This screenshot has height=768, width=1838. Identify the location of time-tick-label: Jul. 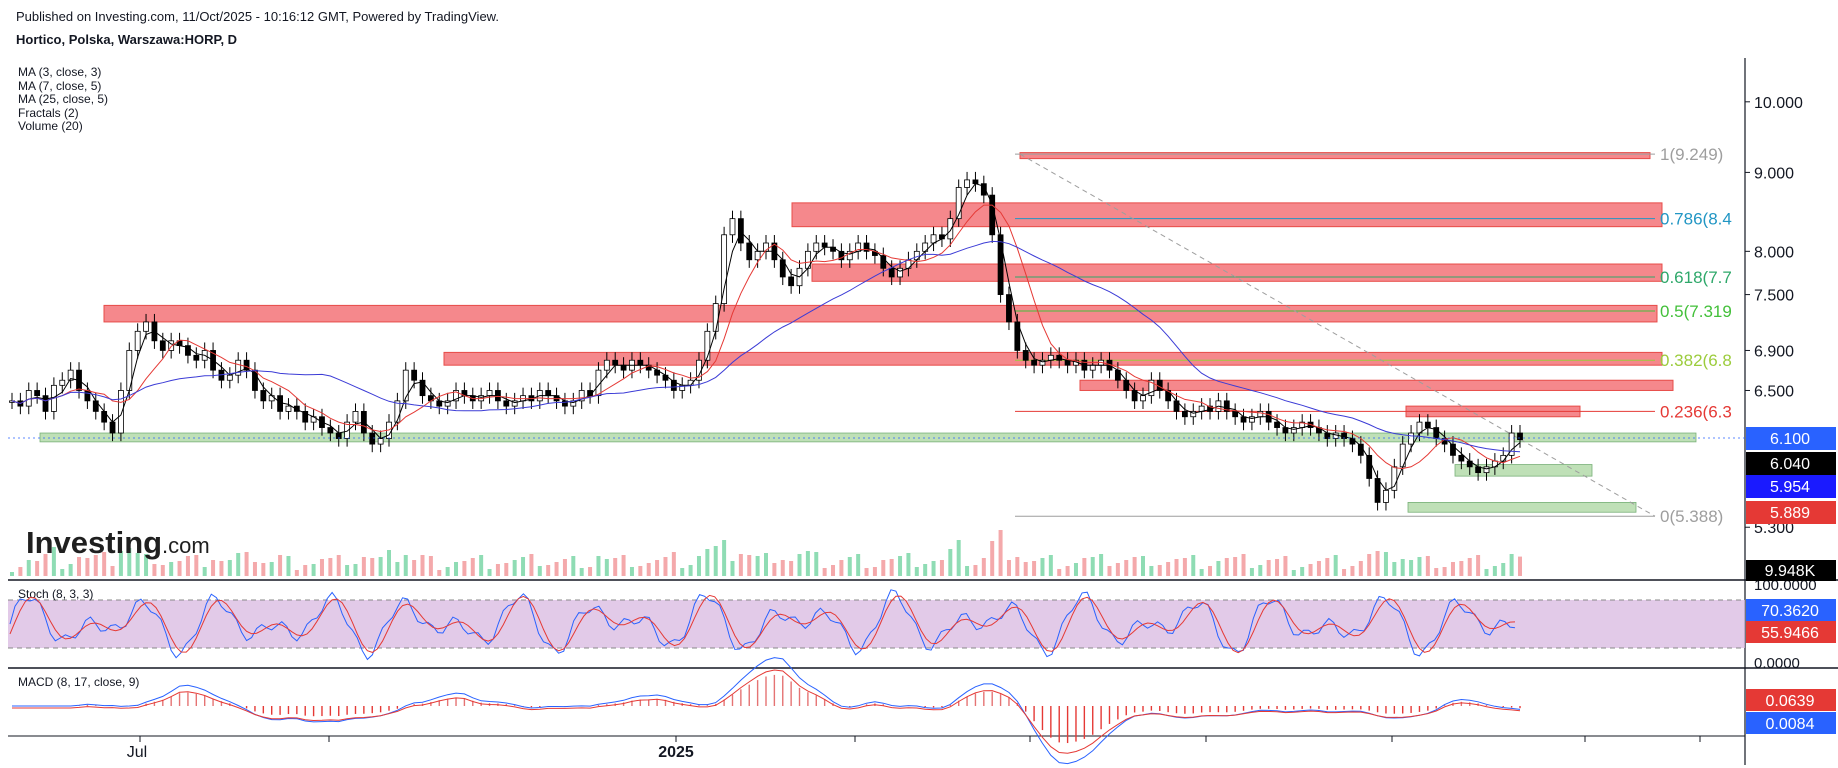
(137, 752).